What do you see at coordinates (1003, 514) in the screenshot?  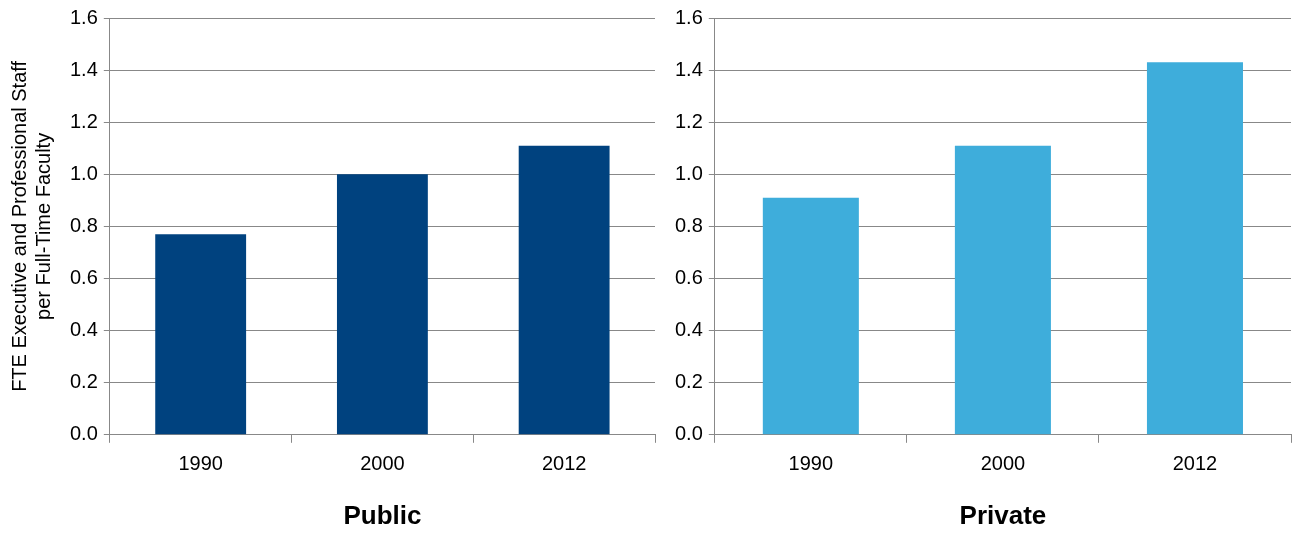 I see `x-axis-title: Private` at bounding box center [1003, 514].